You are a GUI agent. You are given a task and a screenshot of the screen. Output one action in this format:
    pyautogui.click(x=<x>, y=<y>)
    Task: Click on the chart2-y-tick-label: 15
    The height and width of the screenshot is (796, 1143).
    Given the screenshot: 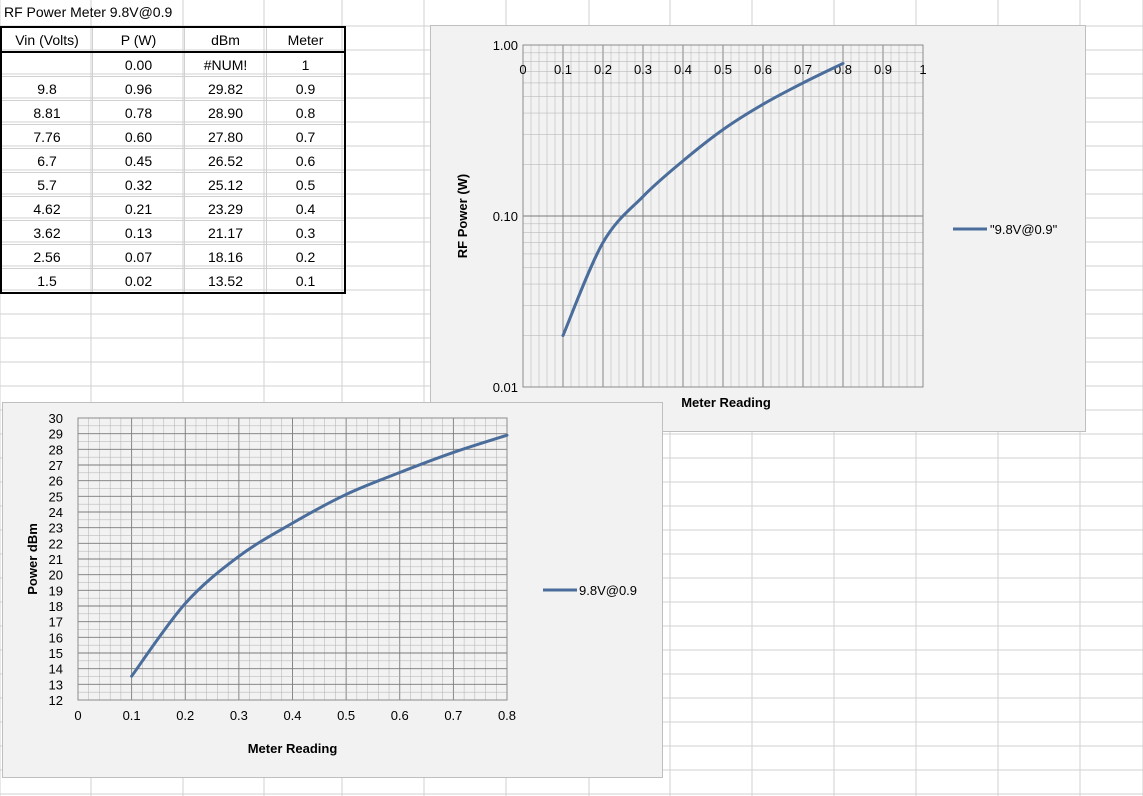 What is the action you would take?
    pyautogui.click(x=56, y=653)
    